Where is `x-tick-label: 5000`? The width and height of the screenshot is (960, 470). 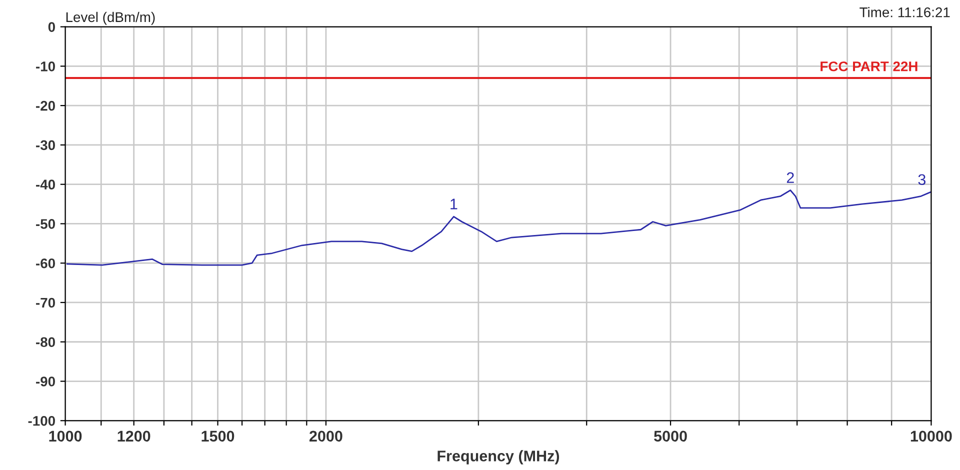 x-tick-label: 5000 is located at coordinates (670, 436).